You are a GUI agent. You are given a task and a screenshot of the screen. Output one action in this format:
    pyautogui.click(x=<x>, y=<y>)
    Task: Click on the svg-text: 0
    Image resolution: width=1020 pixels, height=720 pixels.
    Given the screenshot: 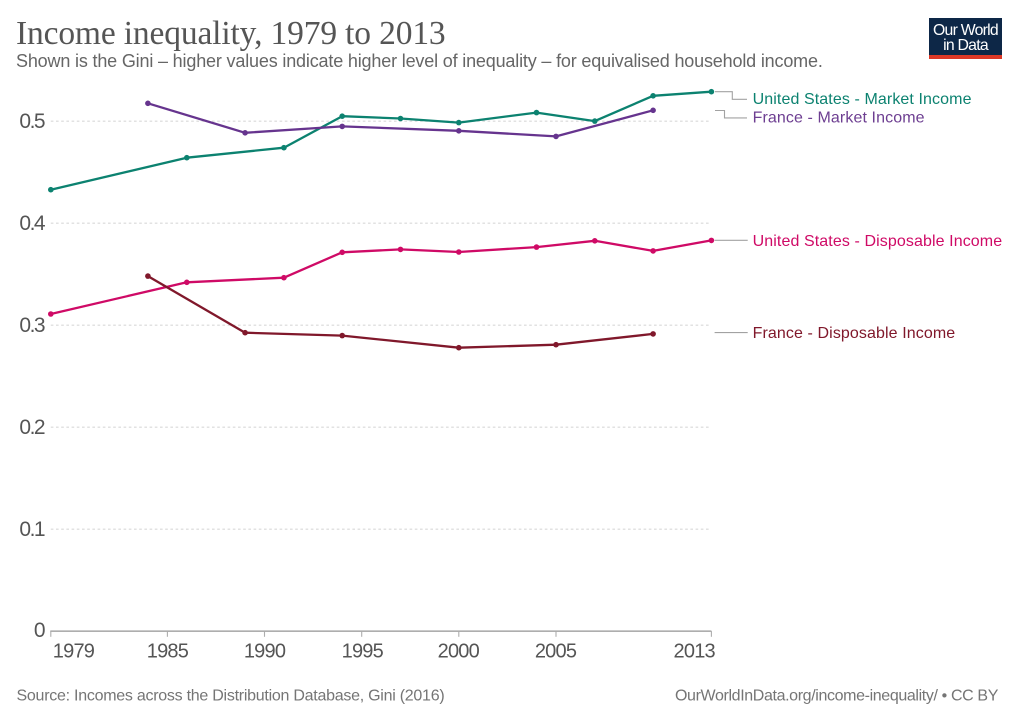 What is the action you would take?
    pyautogui.click(x=39, y=630)
    